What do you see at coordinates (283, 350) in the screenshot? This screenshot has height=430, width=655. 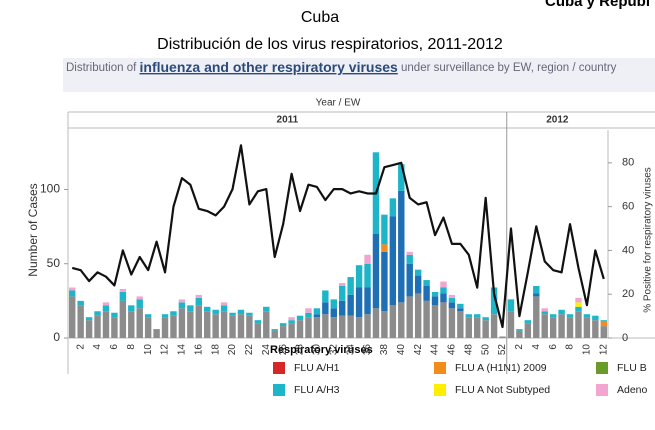 I see `x-tick-label: 26` at bounding box center [283, 350].